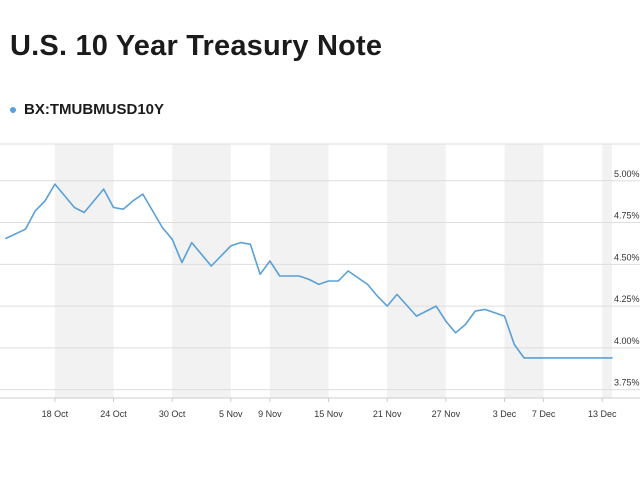  I want to click on x-tick-label: 24 Oct, so click(113, 414).